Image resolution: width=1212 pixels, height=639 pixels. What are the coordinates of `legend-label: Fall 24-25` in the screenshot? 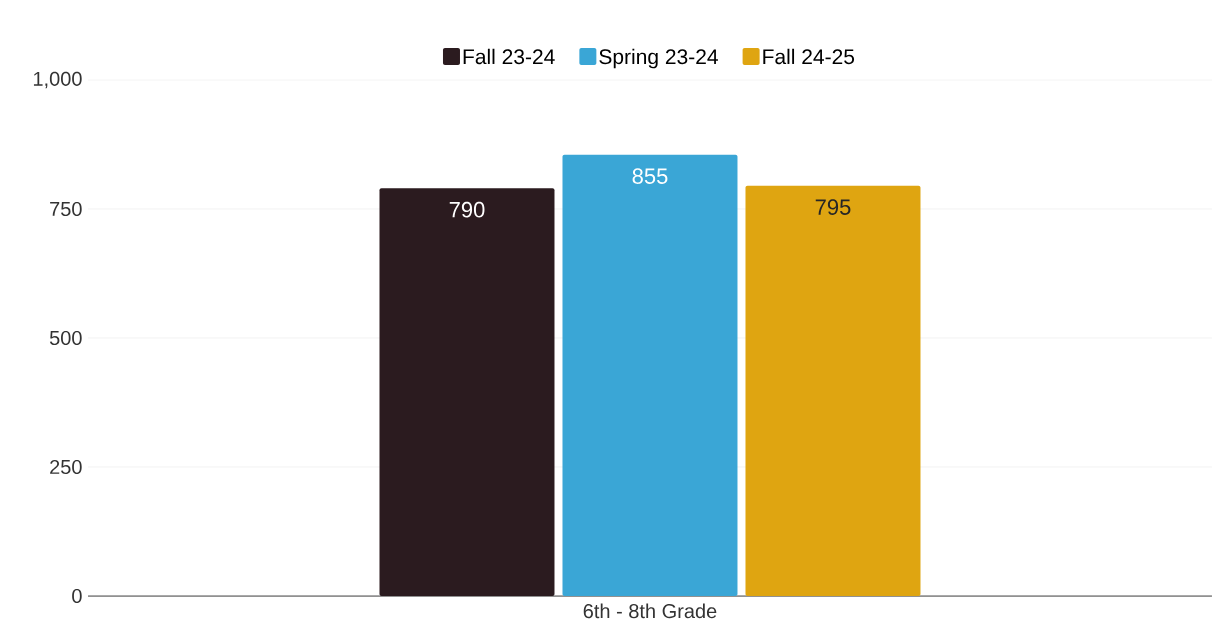 It's located at (809, 56).